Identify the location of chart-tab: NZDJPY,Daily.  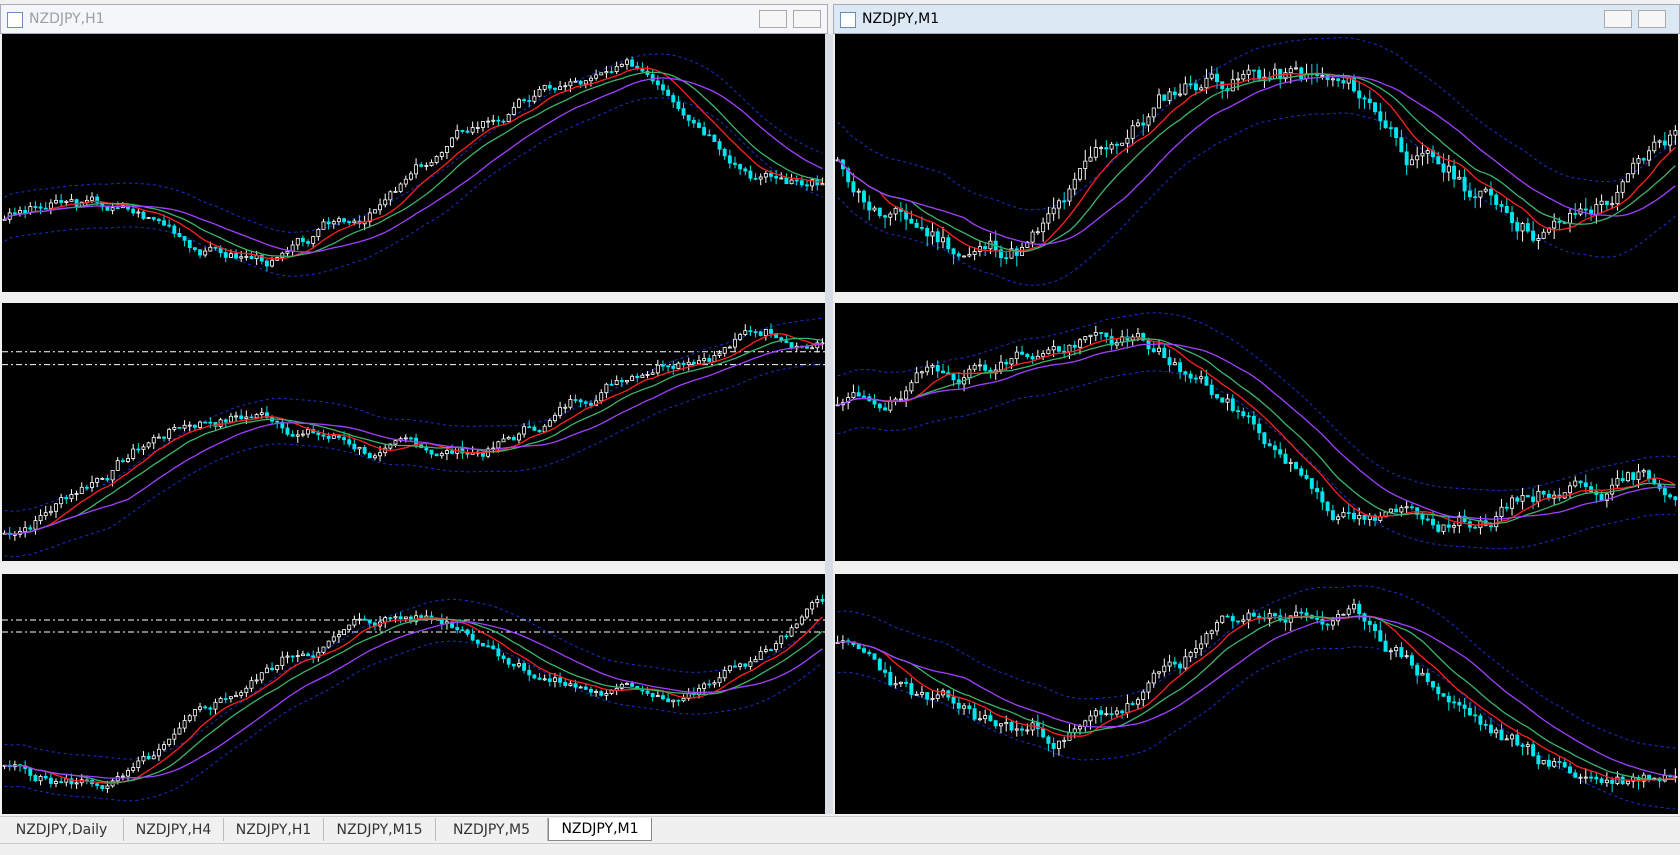
(62, 829).